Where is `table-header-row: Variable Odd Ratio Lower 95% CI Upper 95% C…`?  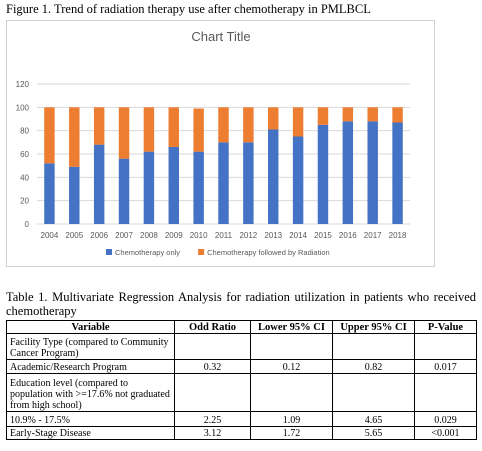
table-header-row: Variable Odd Ratio Lower 95% CI Upper 95% C… is located at coordinates (241, 327).